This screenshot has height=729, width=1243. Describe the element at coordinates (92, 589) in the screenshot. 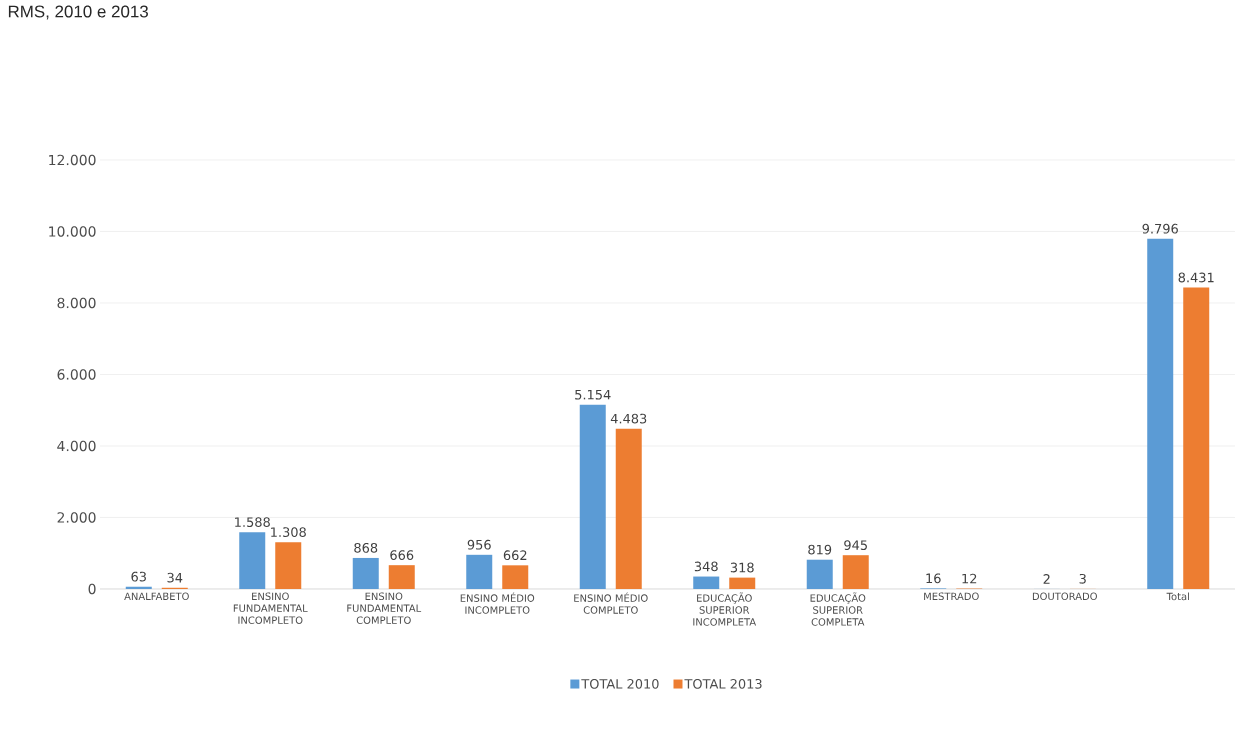

I see `y-tick-label: 0` at that location.